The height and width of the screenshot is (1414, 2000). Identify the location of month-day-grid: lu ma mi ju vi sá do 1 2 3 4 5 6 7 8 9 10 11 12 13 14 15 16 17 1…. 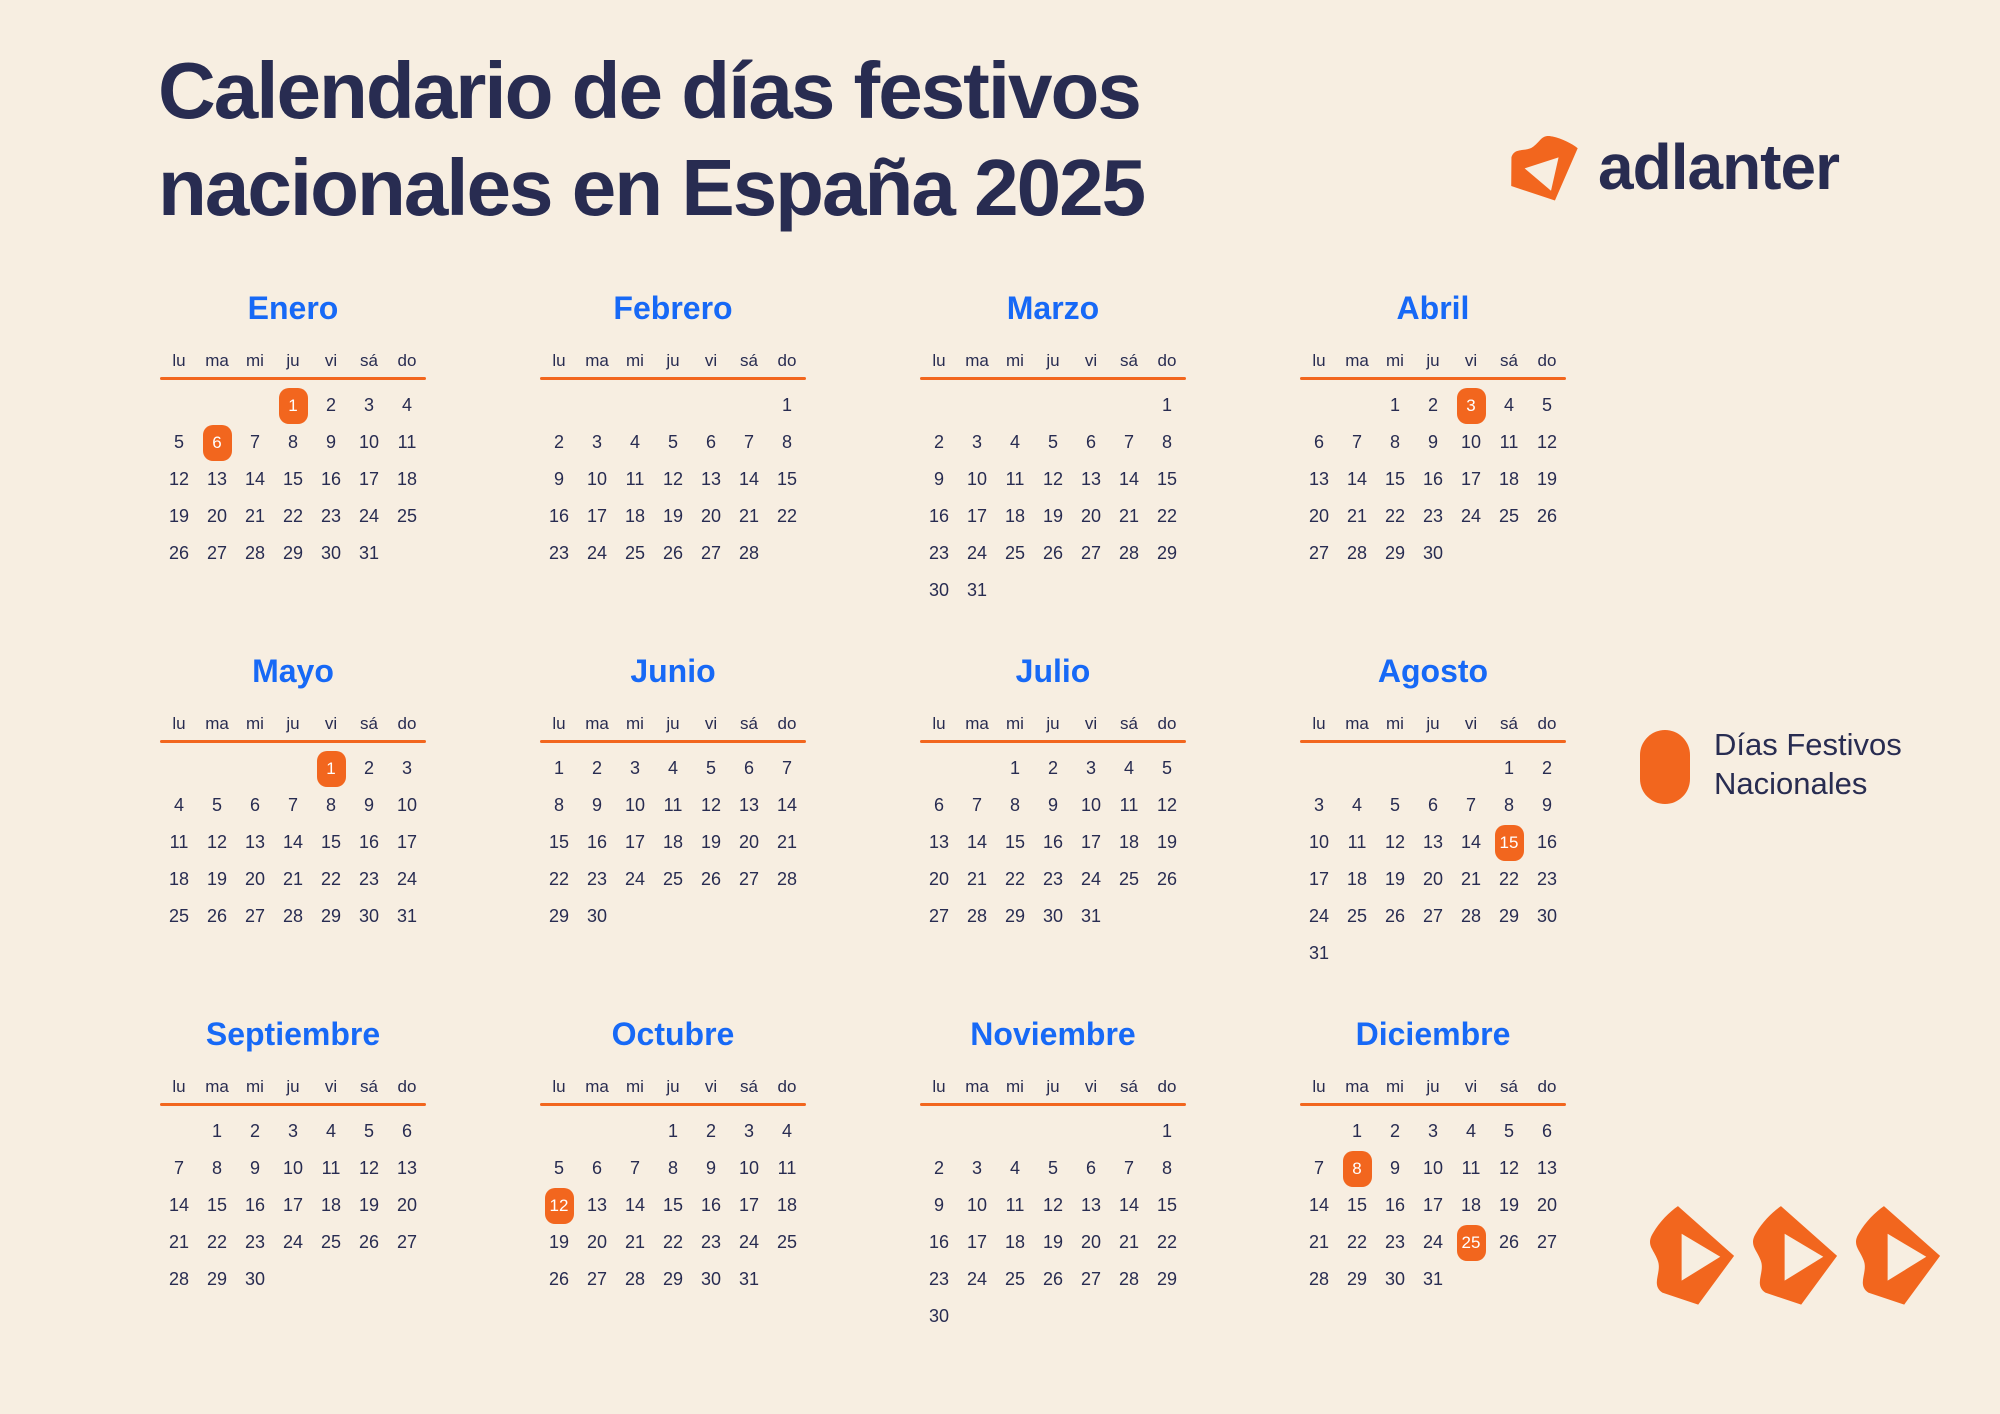
(1433, 1185).